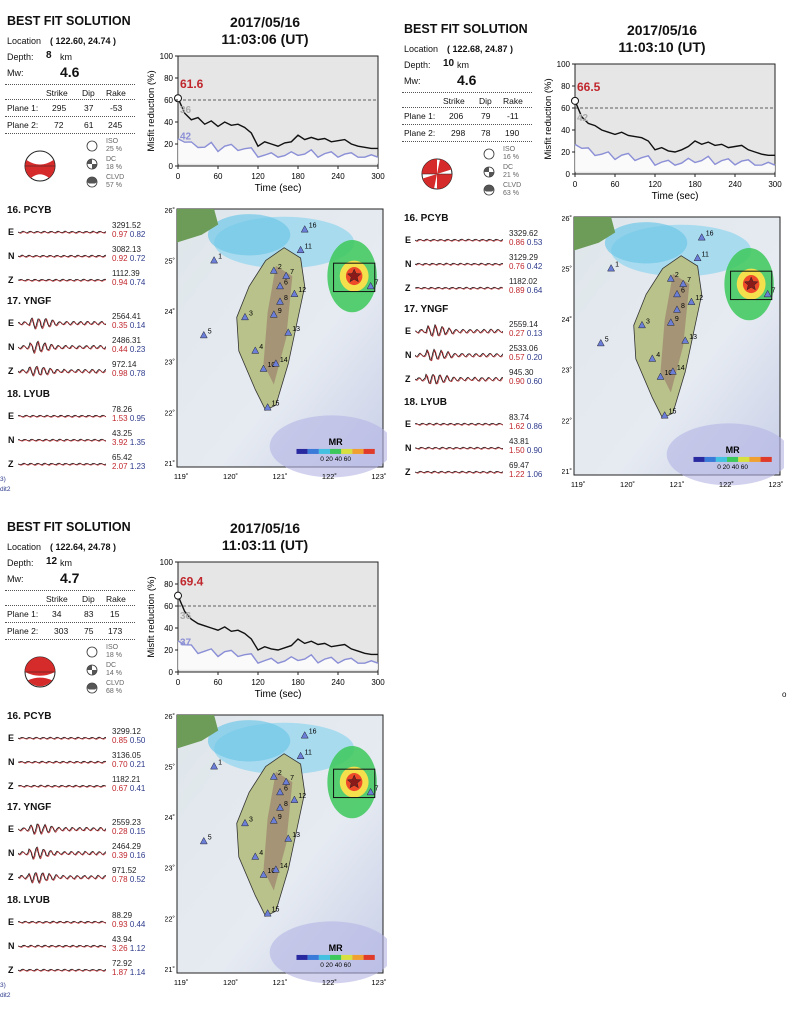  Describe the element at coordinates (523, 348) in the screenshot. I see `waveform-amplitude: 2533.06` at that location.